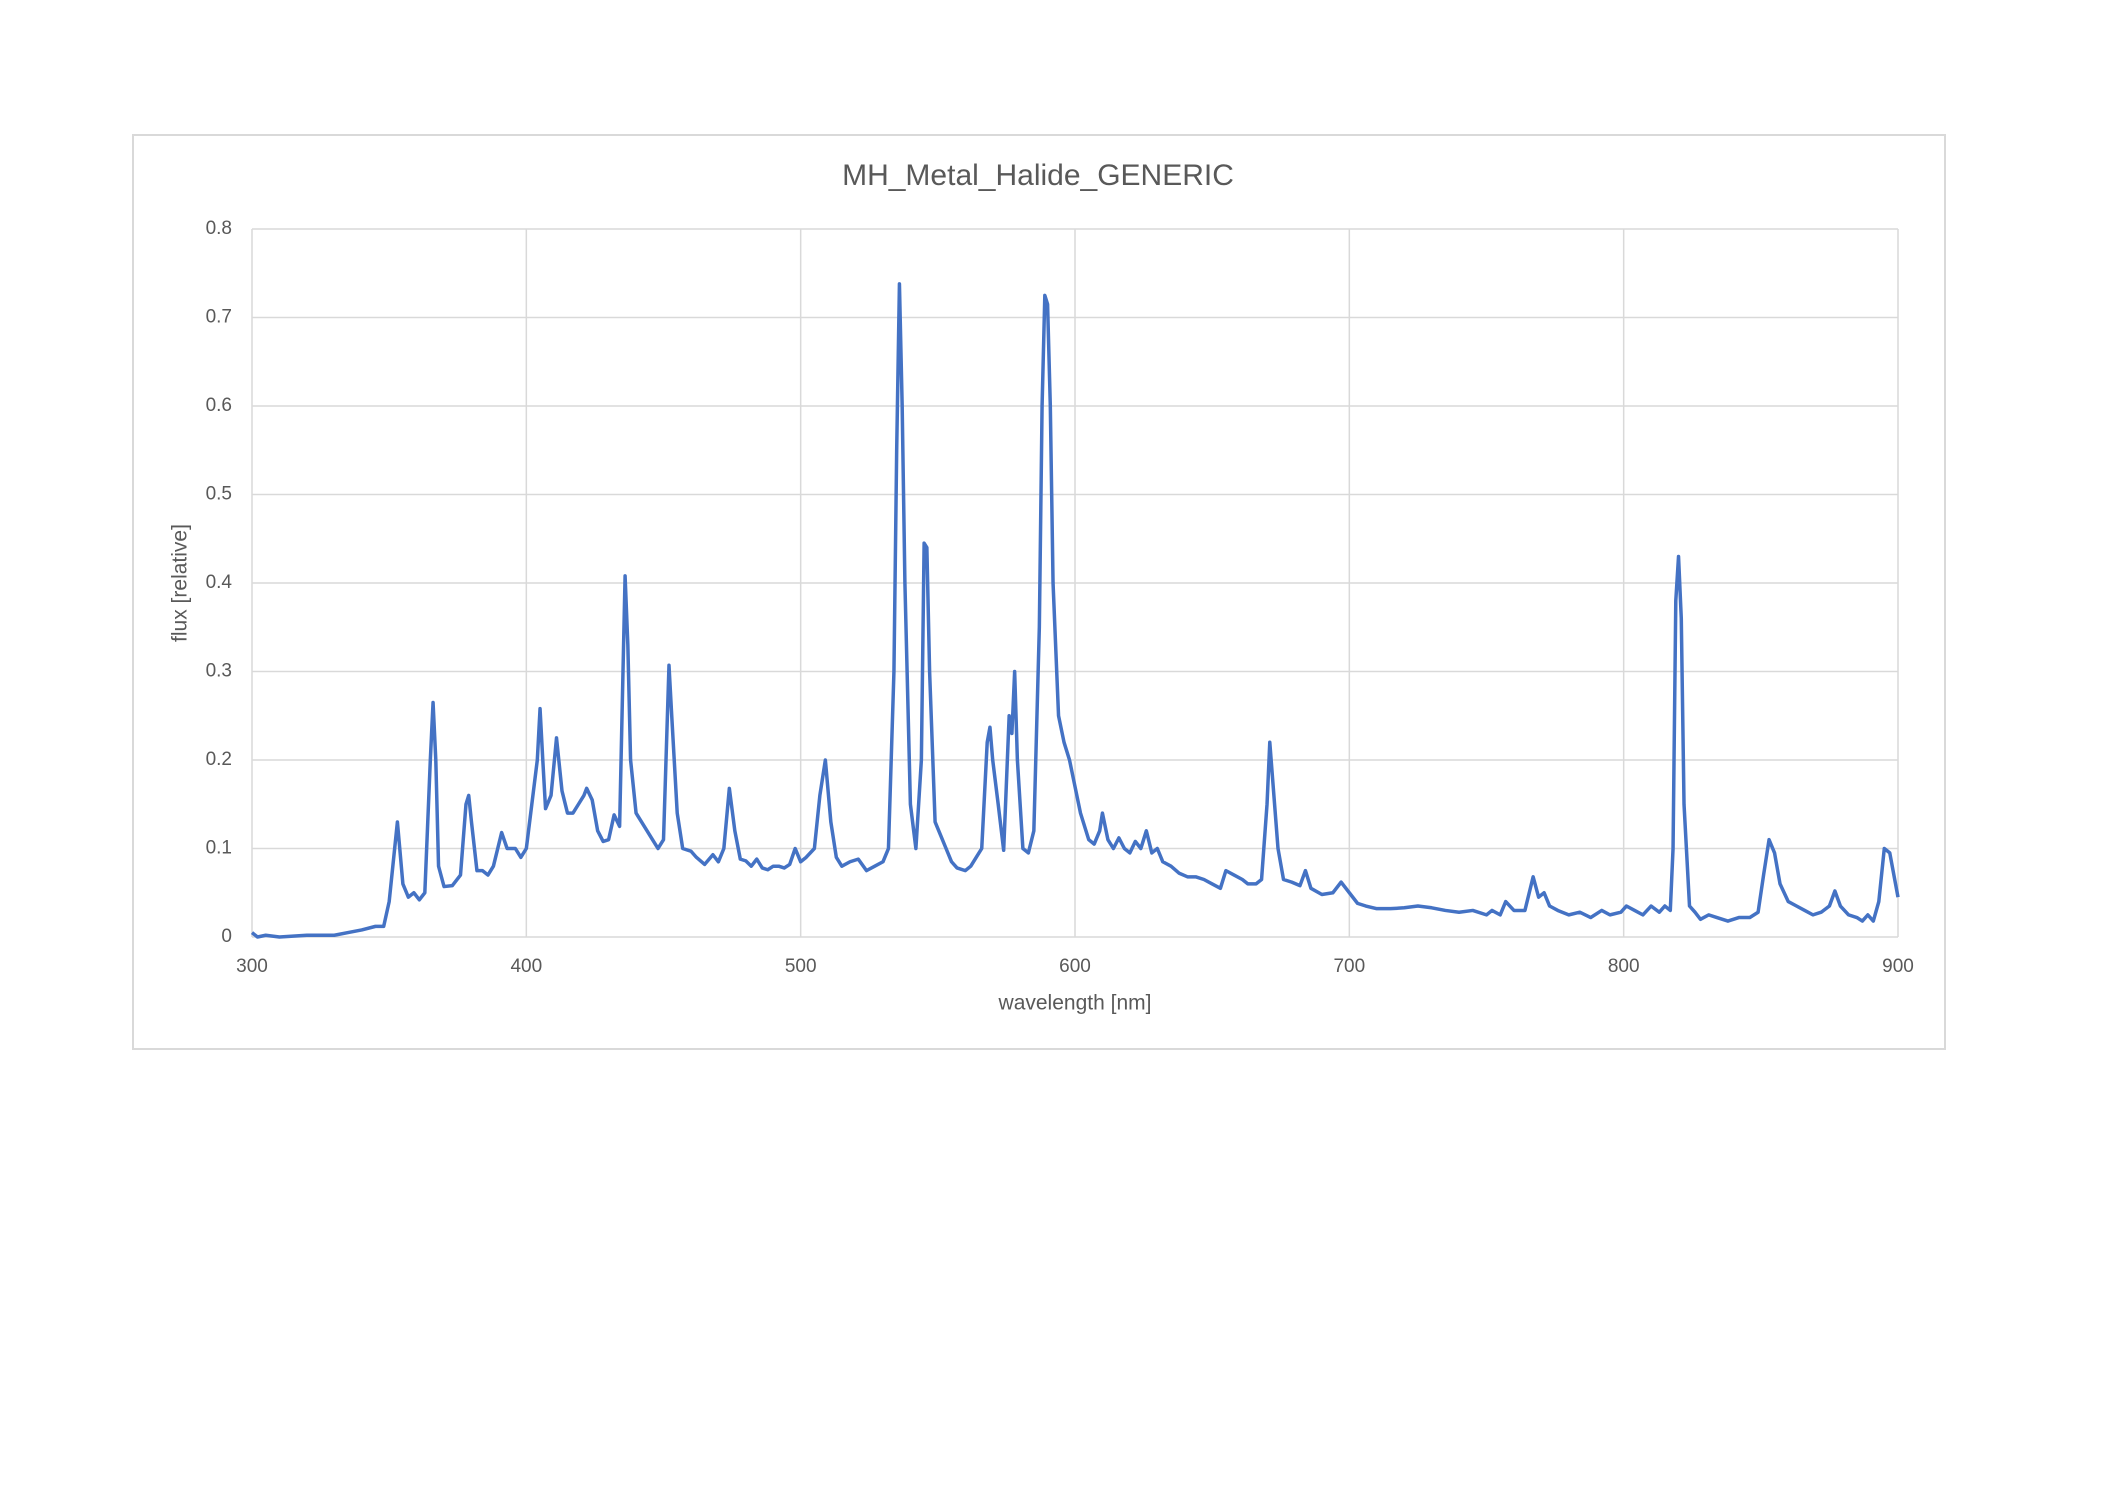 The width and height of the screenshot is (2105, 1493). I want to click on y-axis-title: flux [relative], so click(180, 583).